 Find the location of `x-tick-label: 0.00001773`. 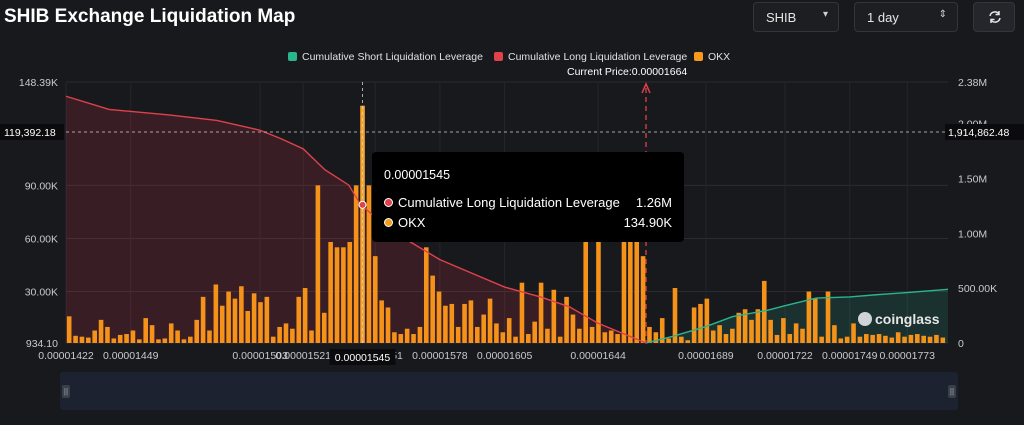

x-tick-label: 0.00001773 is located at coordinates (908, 356).